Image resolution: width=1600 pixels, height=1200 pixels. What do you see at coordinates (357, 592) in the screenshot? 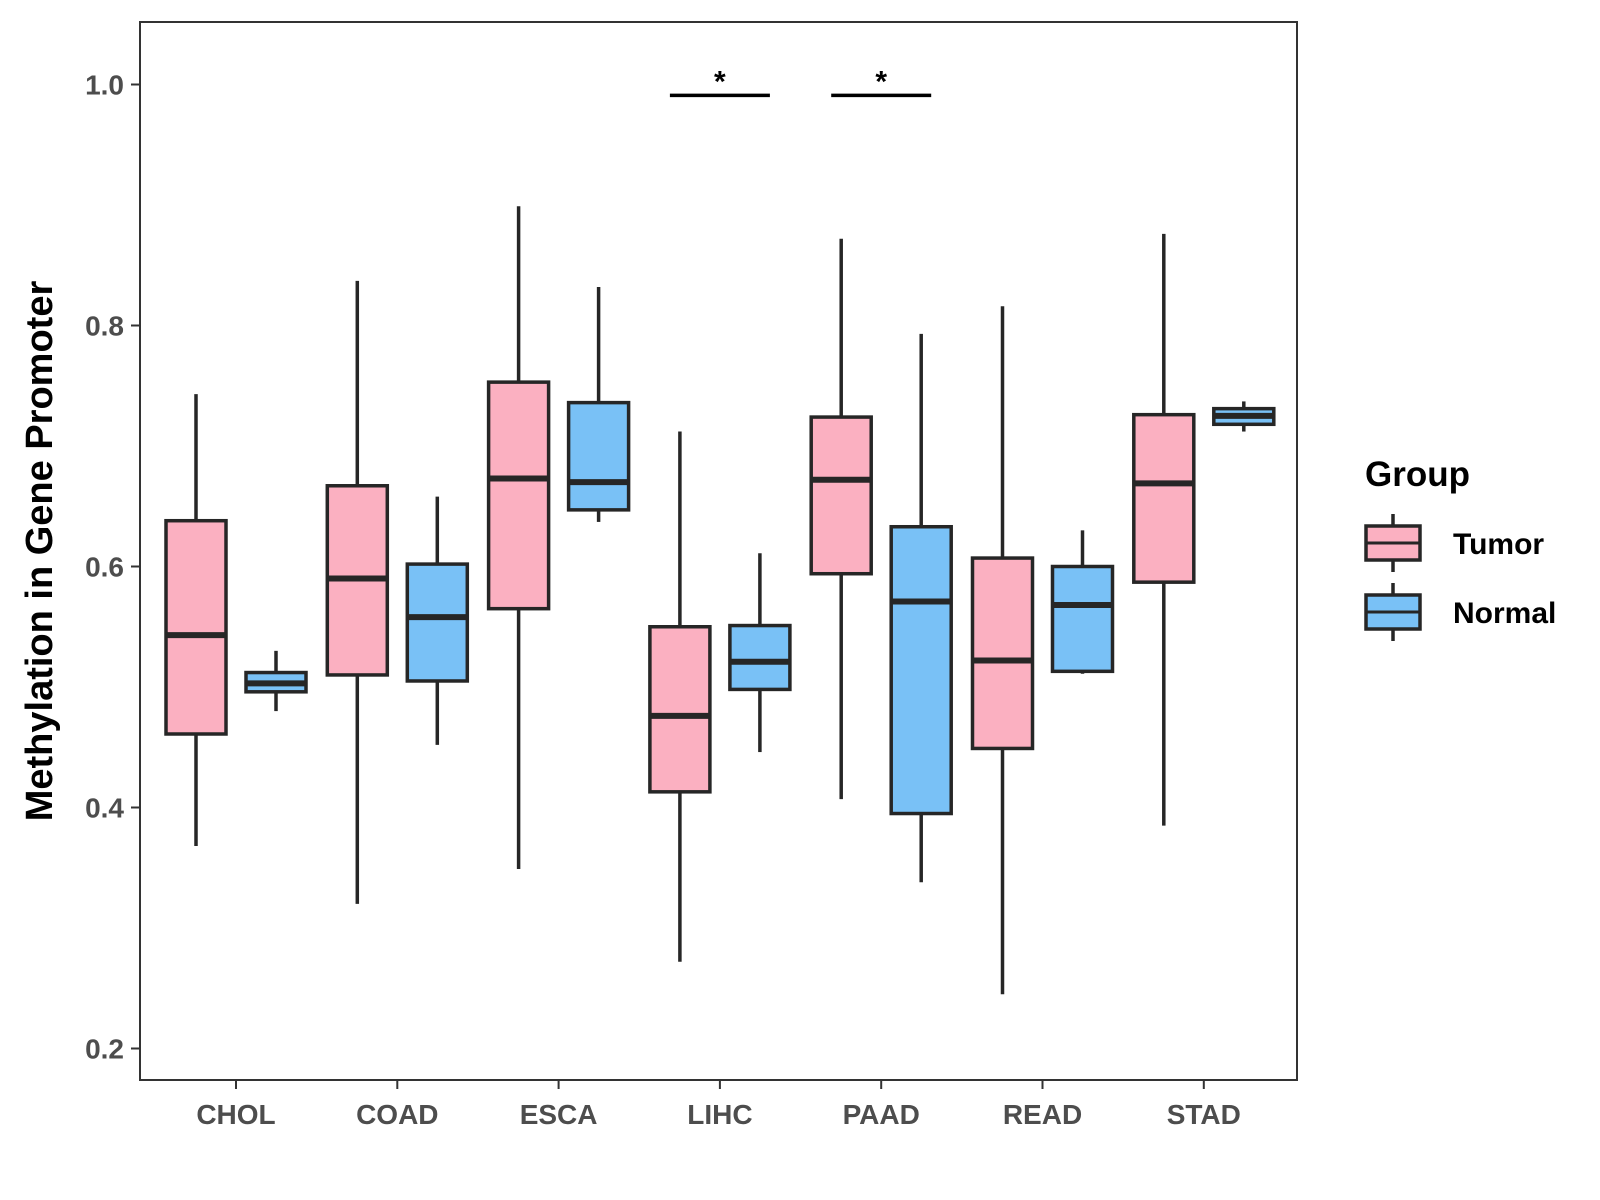
I see `box-tumor-coad` at bounding box center [357, 592].